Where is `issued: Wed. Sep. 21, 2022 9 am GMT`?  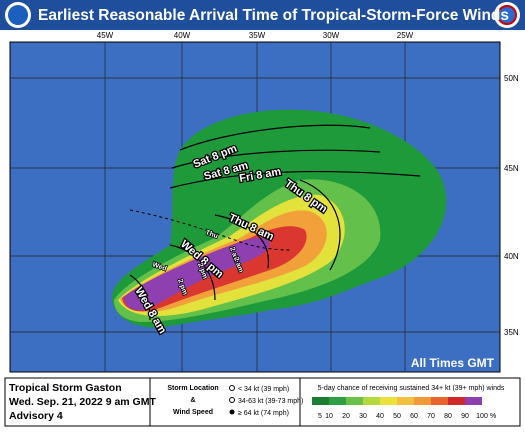
issued: Wed. Sep. 21, 2022 9 am GMT is located at coordinates (82, 402).